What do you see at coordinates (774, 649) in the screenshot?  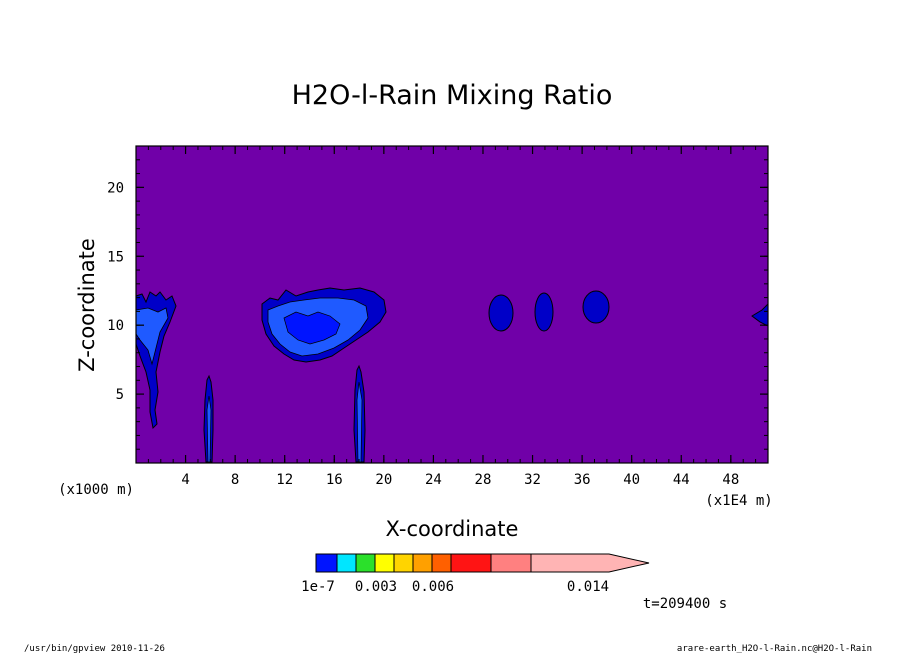 I see `footer-right: arare-earth_H2O-l-Rain.nc@H2O-l-Rain` at bounding box center [774, 649].